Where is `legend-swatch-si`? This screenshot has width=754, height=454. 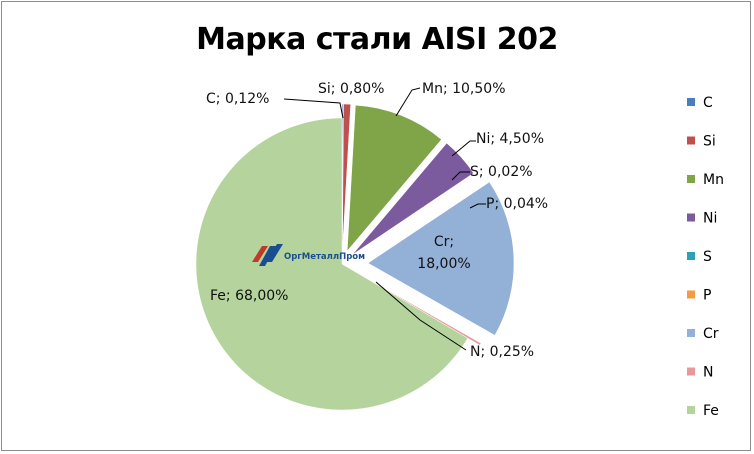
legend-swatch-si is located at coordinates (691, 140).